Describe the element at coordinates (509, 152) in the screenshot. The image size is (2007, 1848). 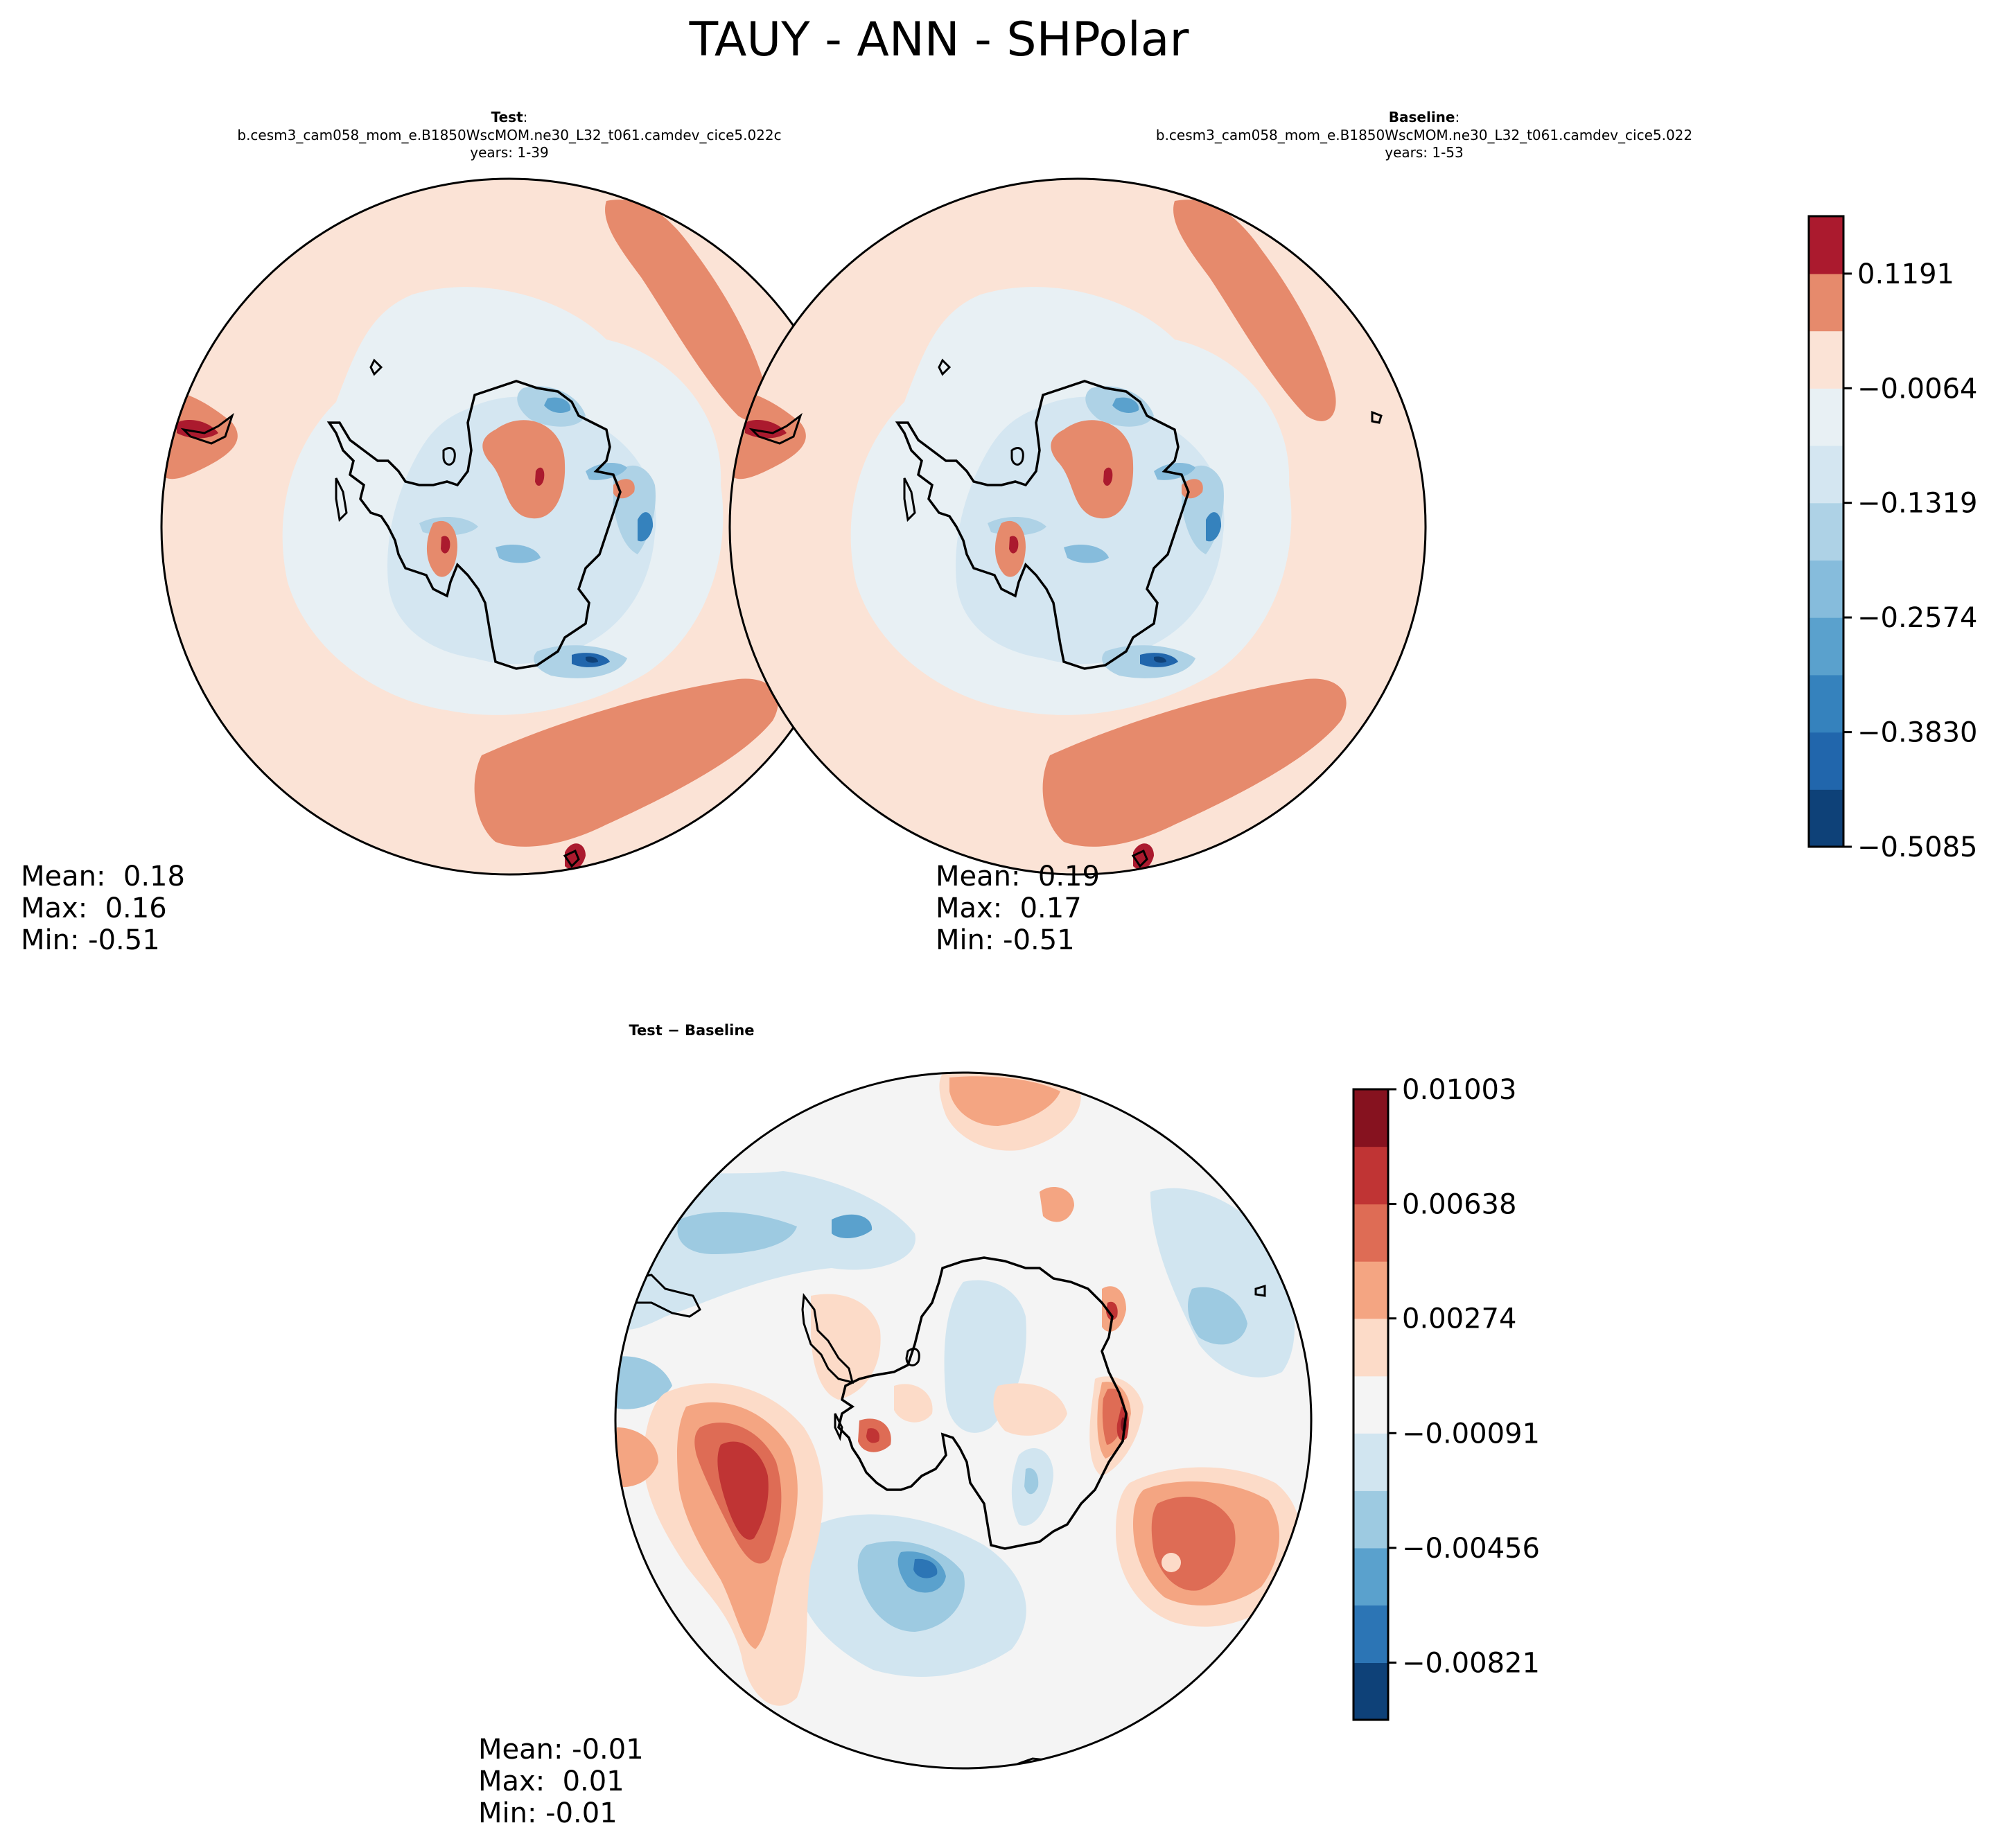
I see `panel-test-years: years: 1-39` at that location.